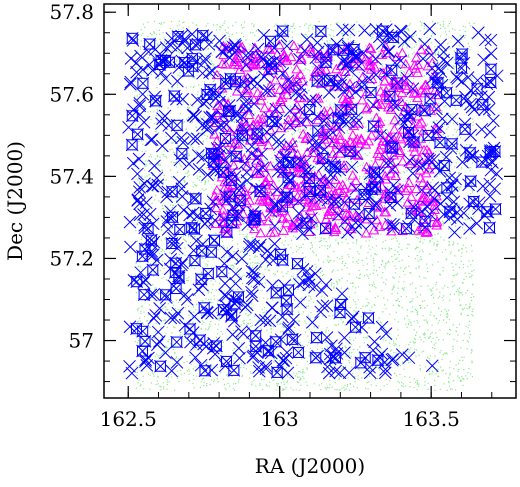 Image resolution: width=520 pixels, height=487 pixels. I want to click on x-tick-label: 163, so click(280, 419).